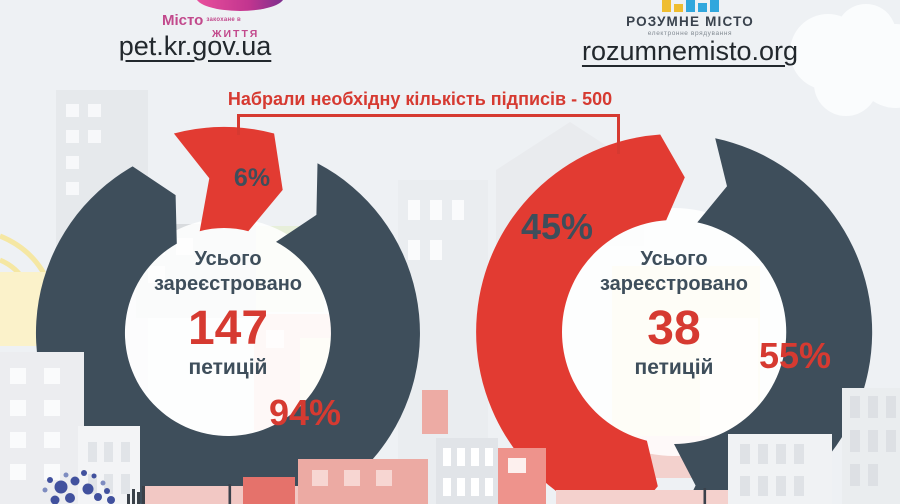 The image size is (900, 504). I want to click on cloud-shape, so click(845, 60).